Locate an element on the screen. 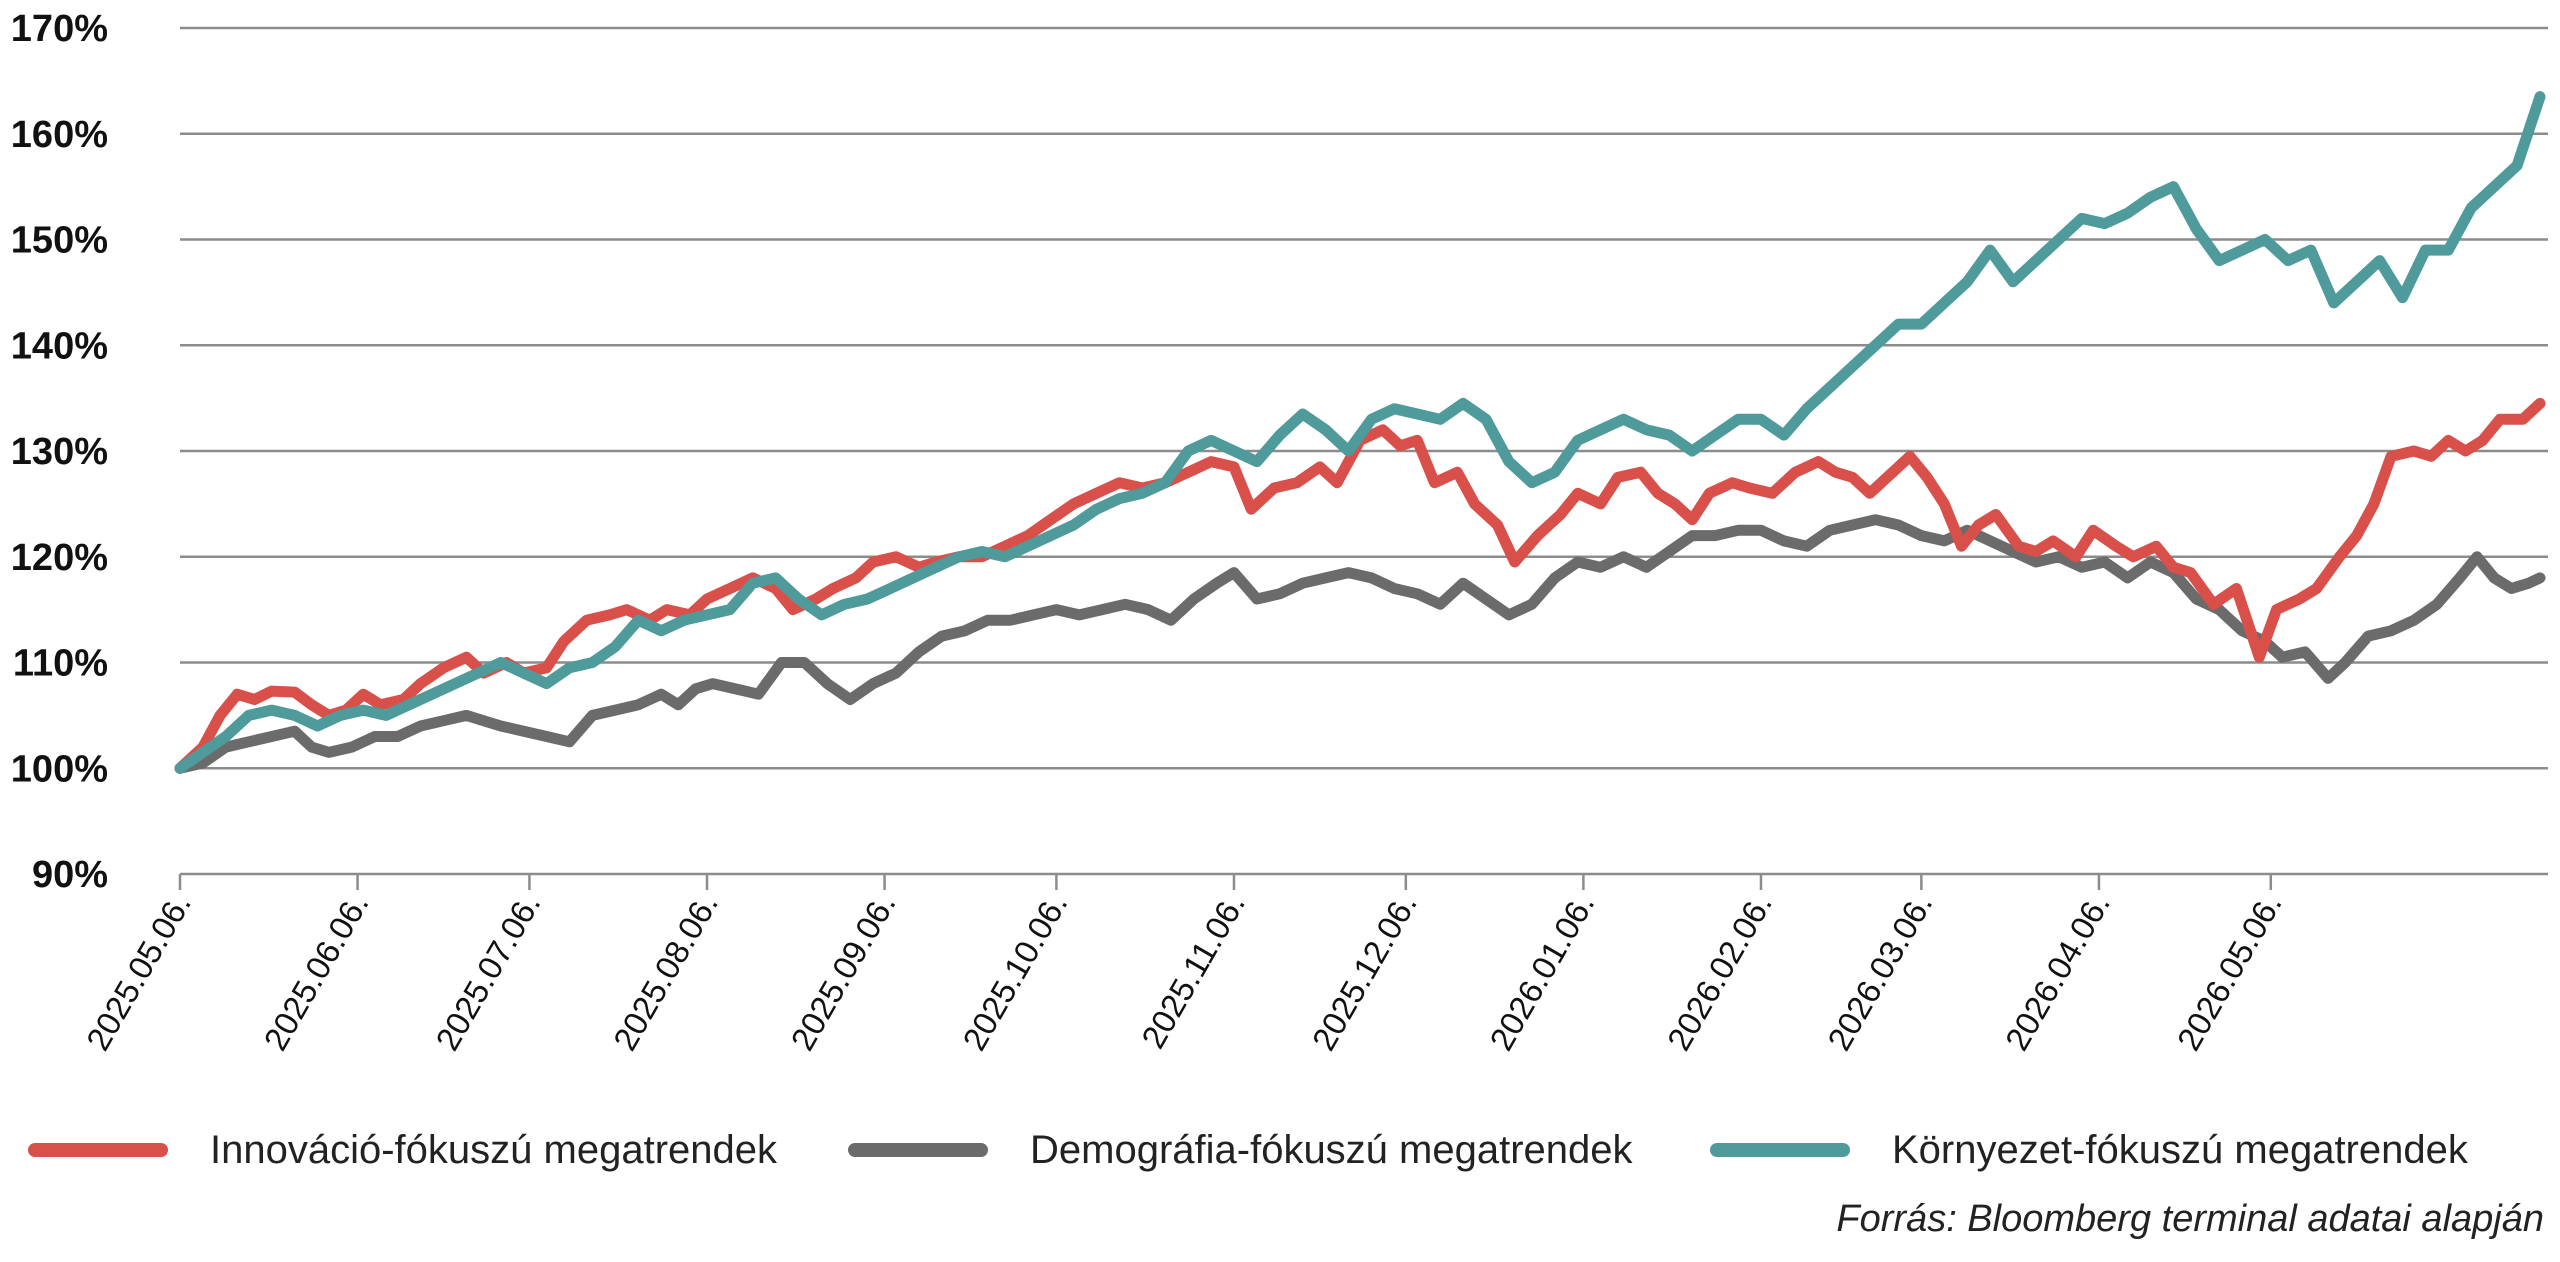 This screenshot has width=2560, height=1262. x-tick-label: 2026.04.06. is located at coordinates (2057, 971).